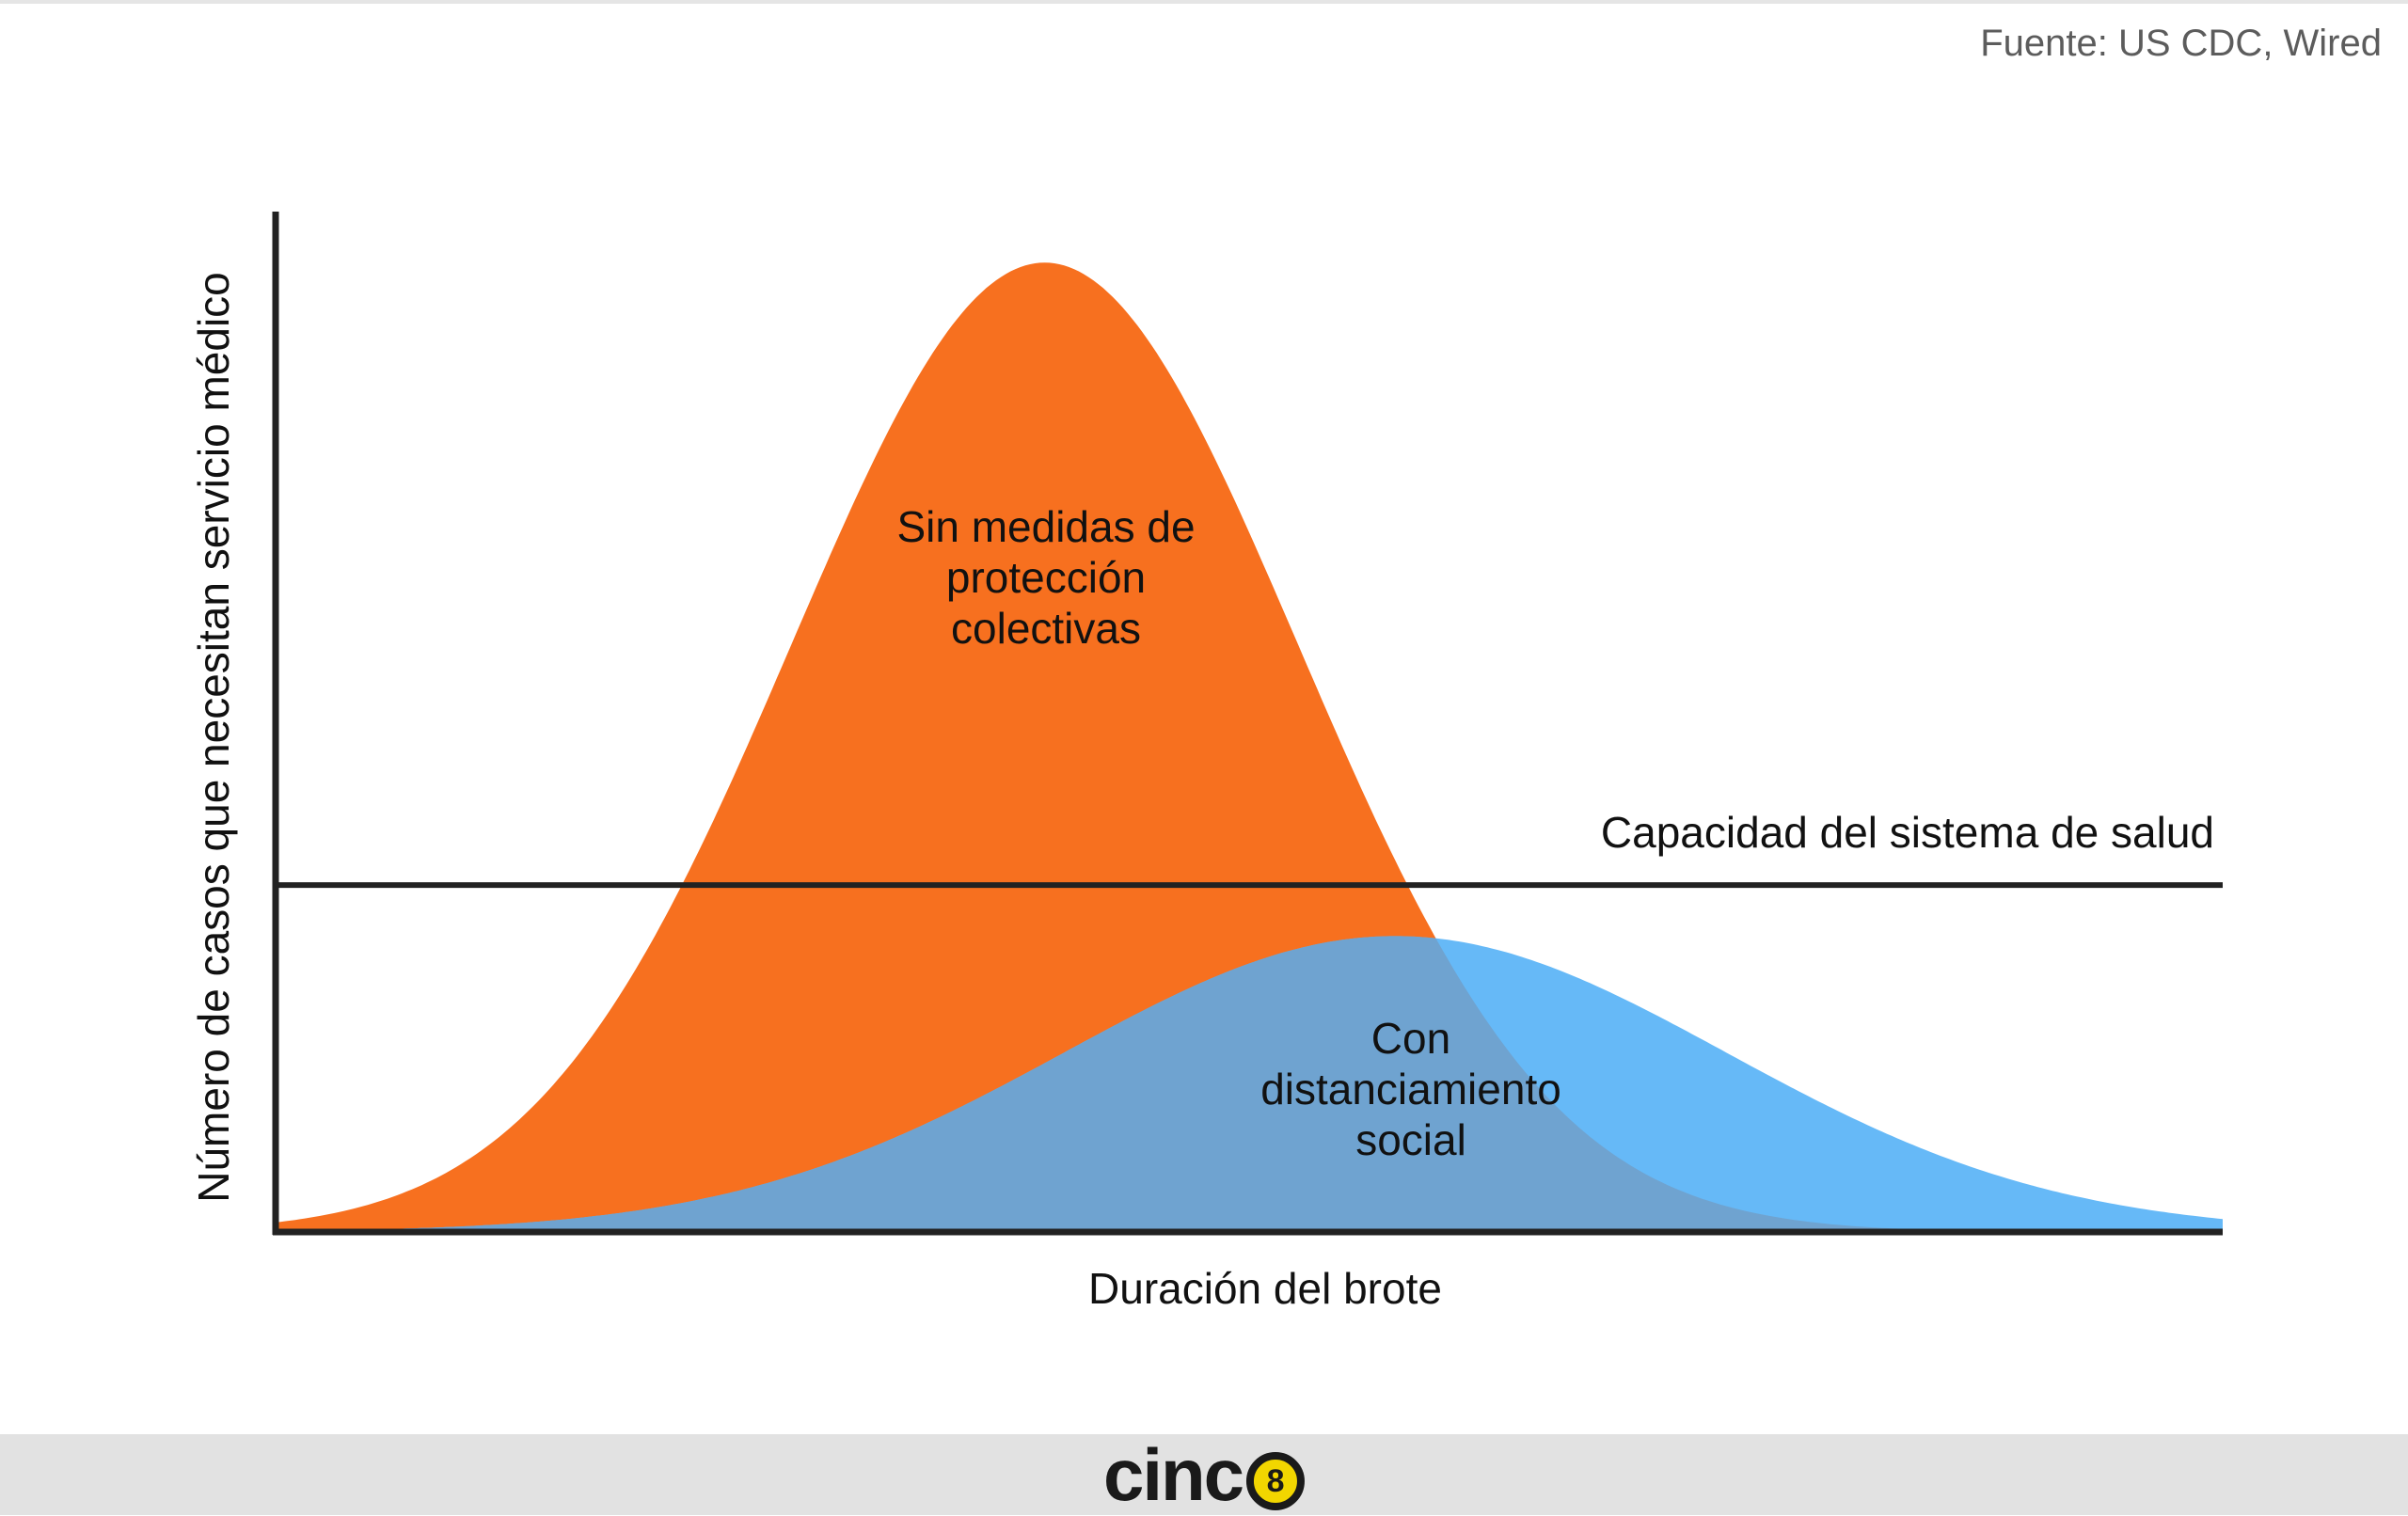 The image size is (2408, 1516). Describe the element at coordinates (2181, 43) in the screenshot. I see `source-note: Fuente: US CDC, Wired` at that location.